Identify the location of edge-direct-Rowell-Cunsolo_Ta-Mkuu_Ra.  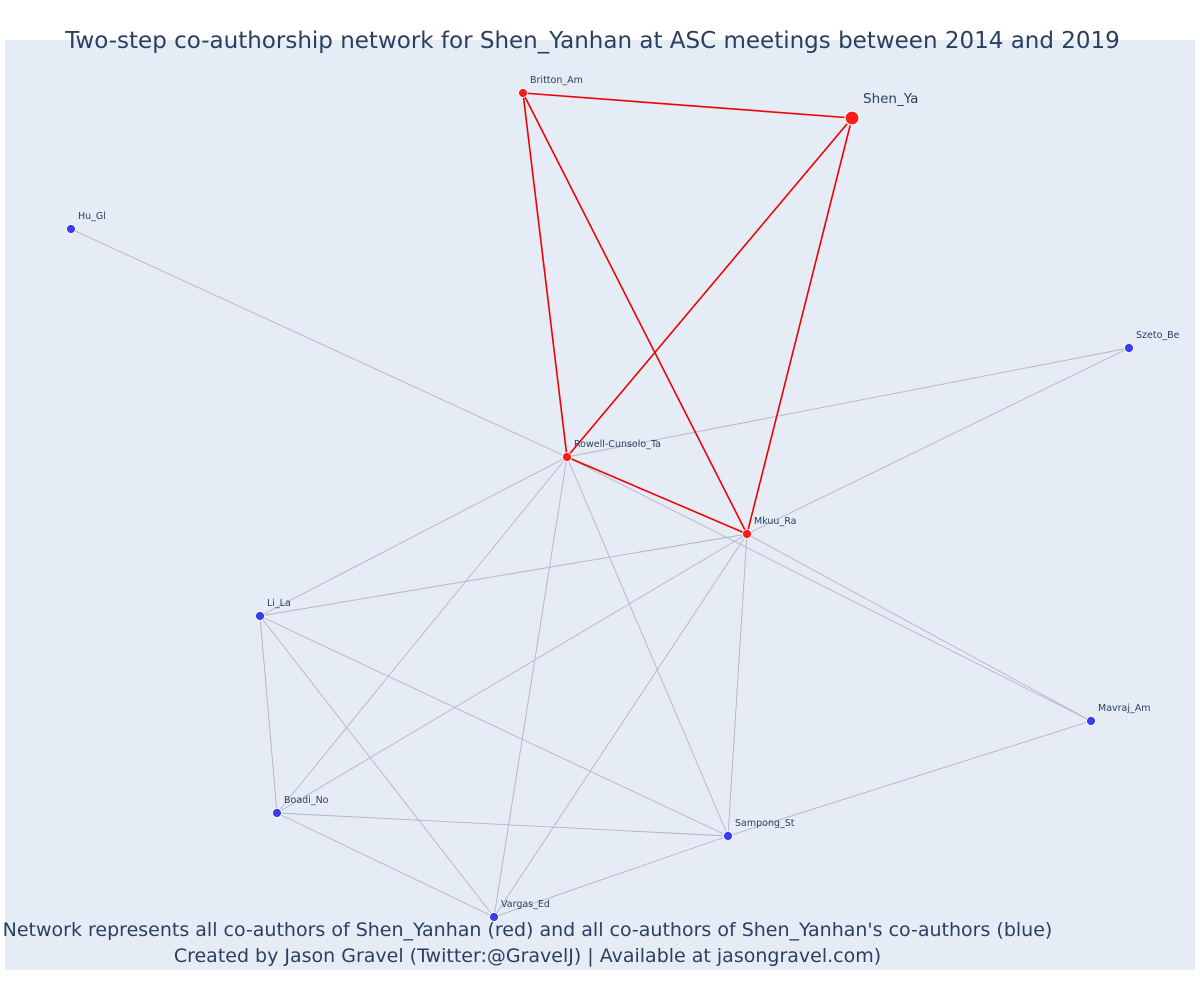
(657, 495).